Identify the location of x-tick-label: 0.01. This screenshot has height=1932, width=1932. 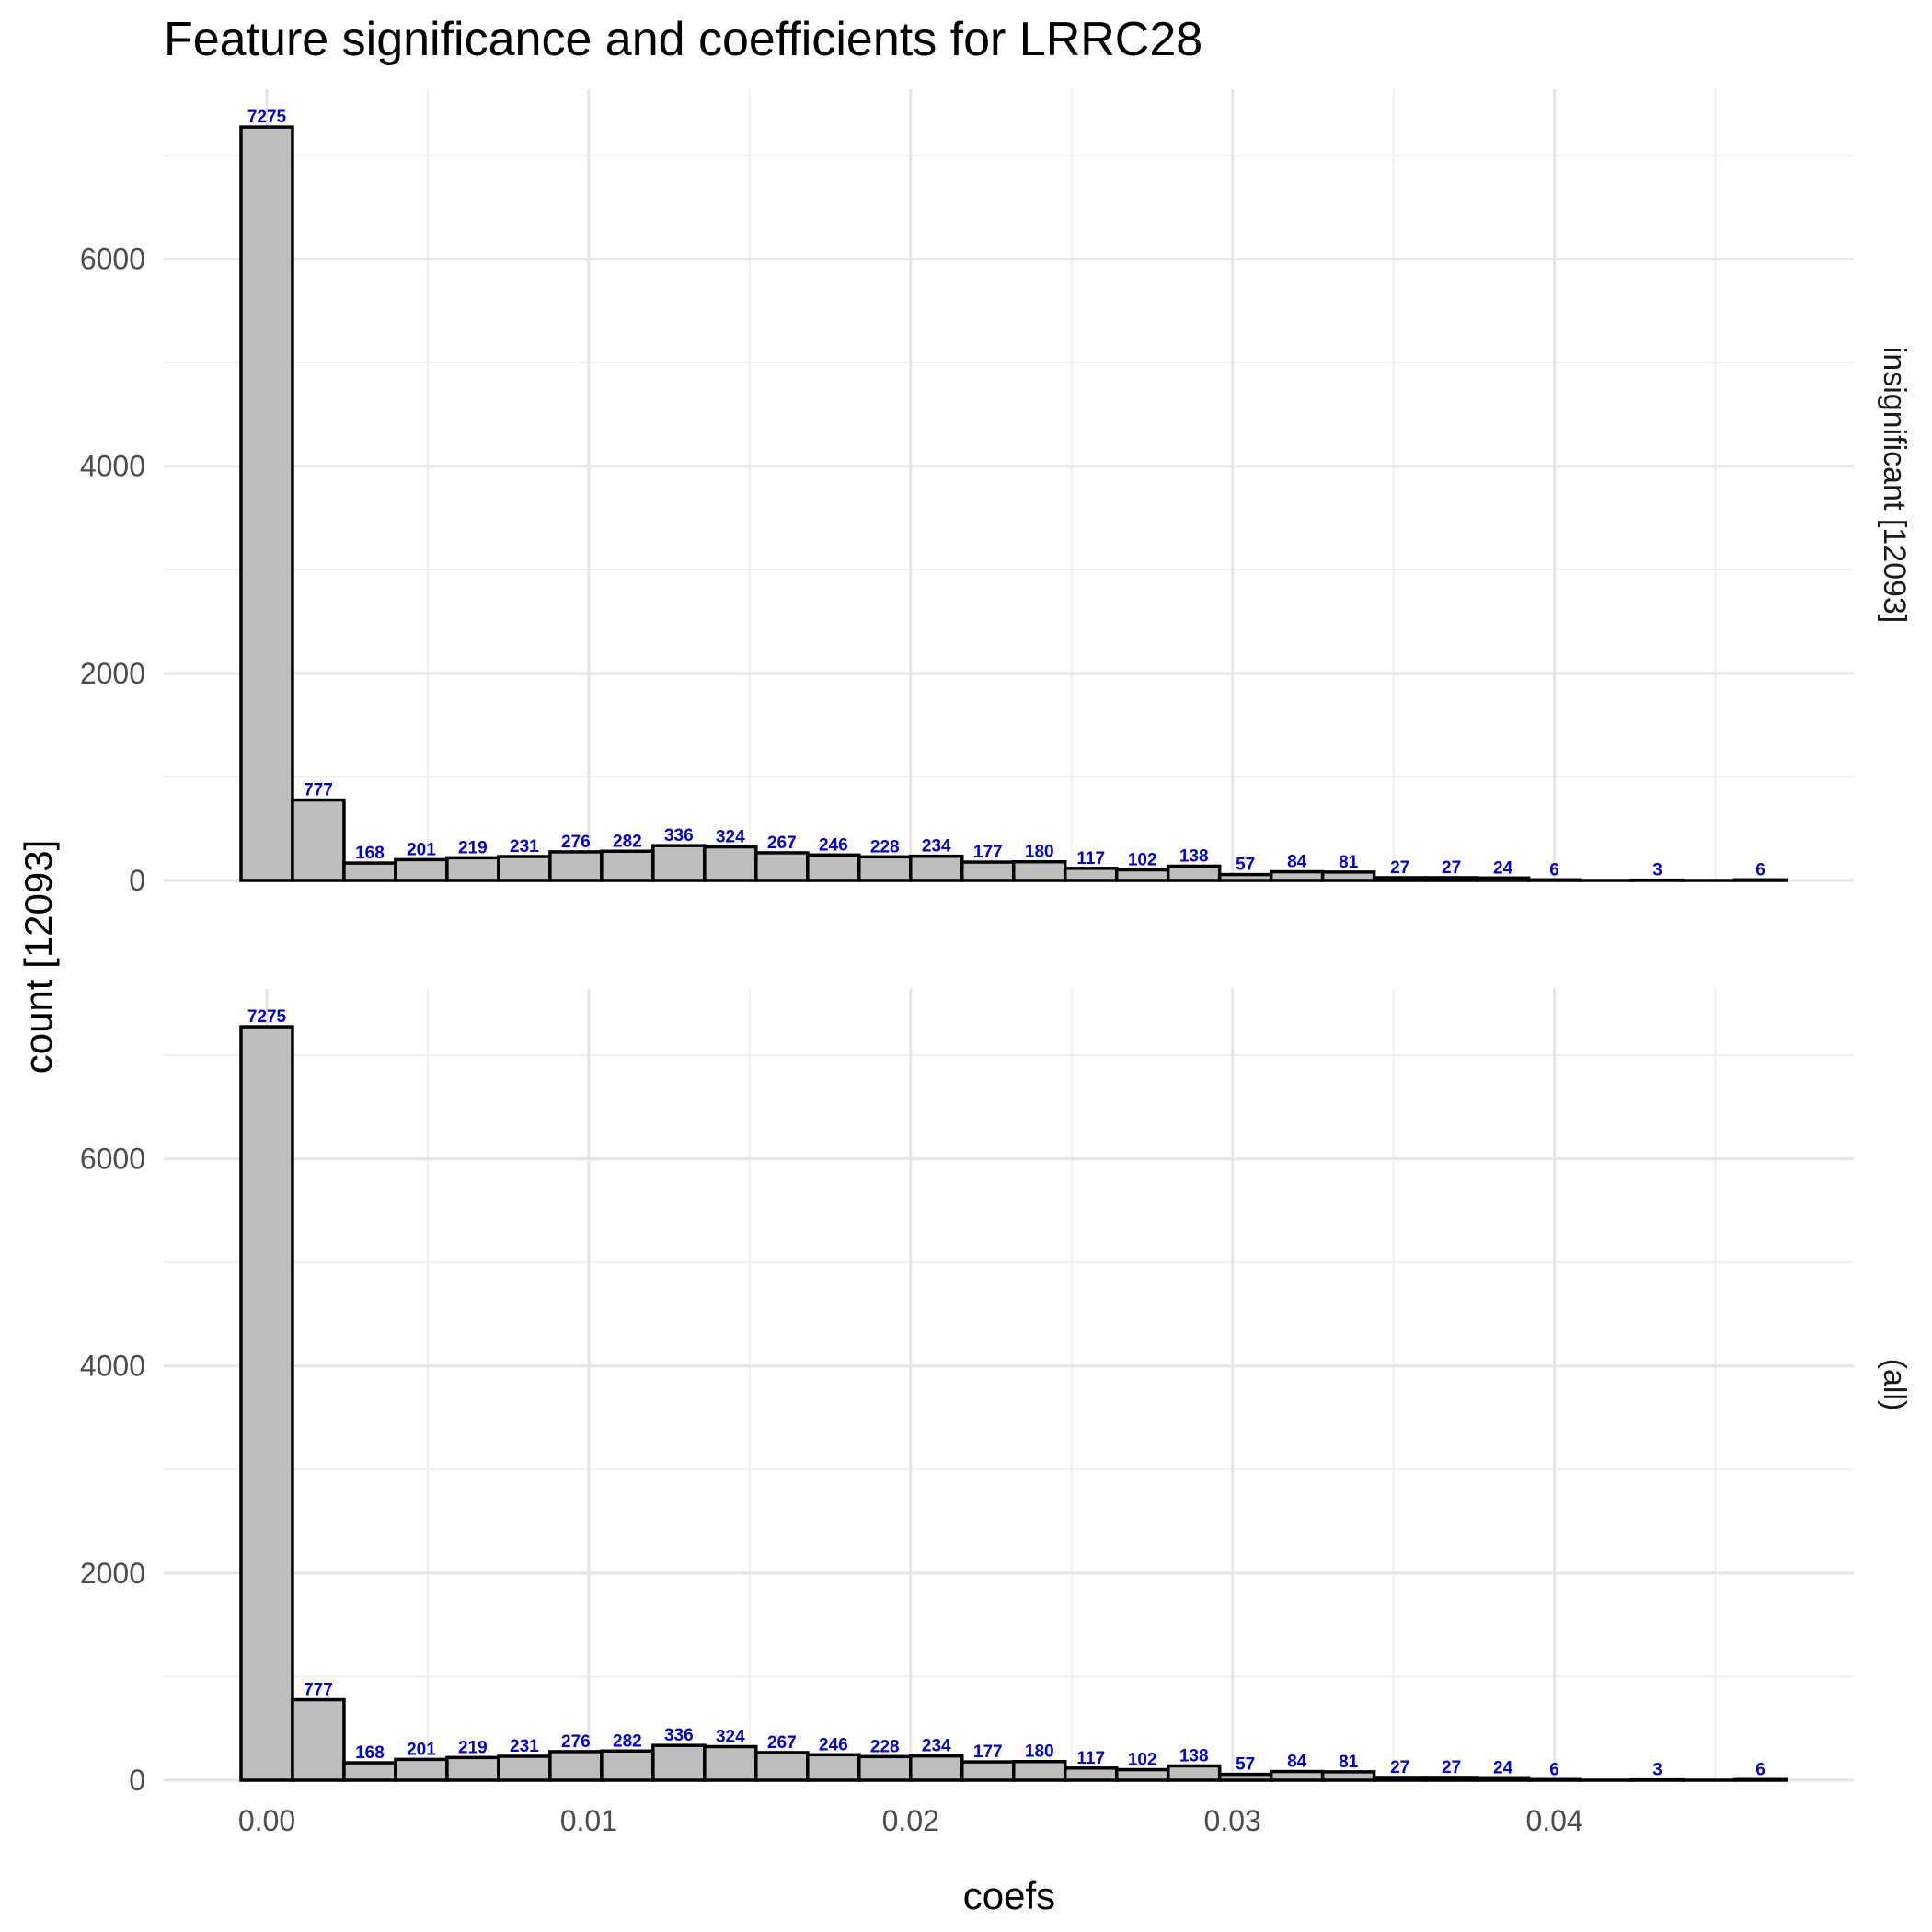
(588, 1820).